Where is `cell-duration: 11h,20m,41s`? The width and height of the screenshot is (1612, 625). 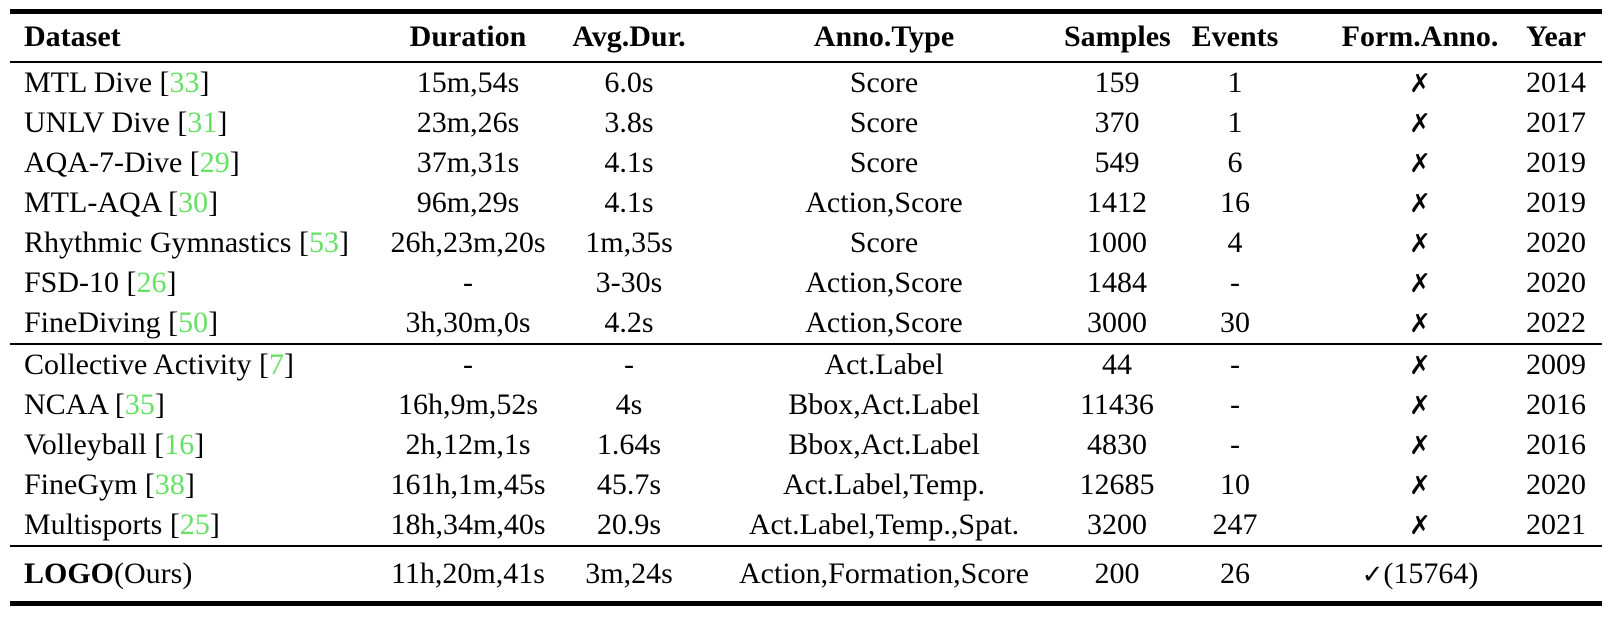
cell-duration: 11h,20m,41s is located at coordinates (468, 573).